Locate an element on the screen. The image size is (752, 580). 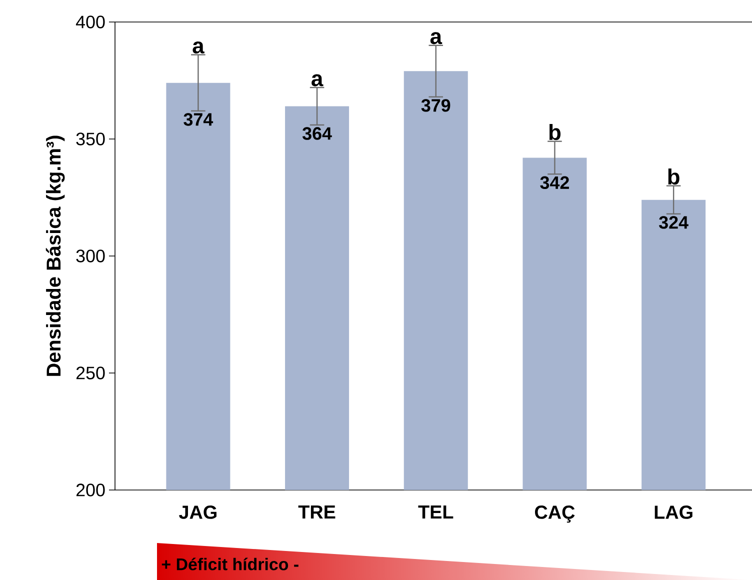
data-label: 324 is located at coordinates (673, 222).